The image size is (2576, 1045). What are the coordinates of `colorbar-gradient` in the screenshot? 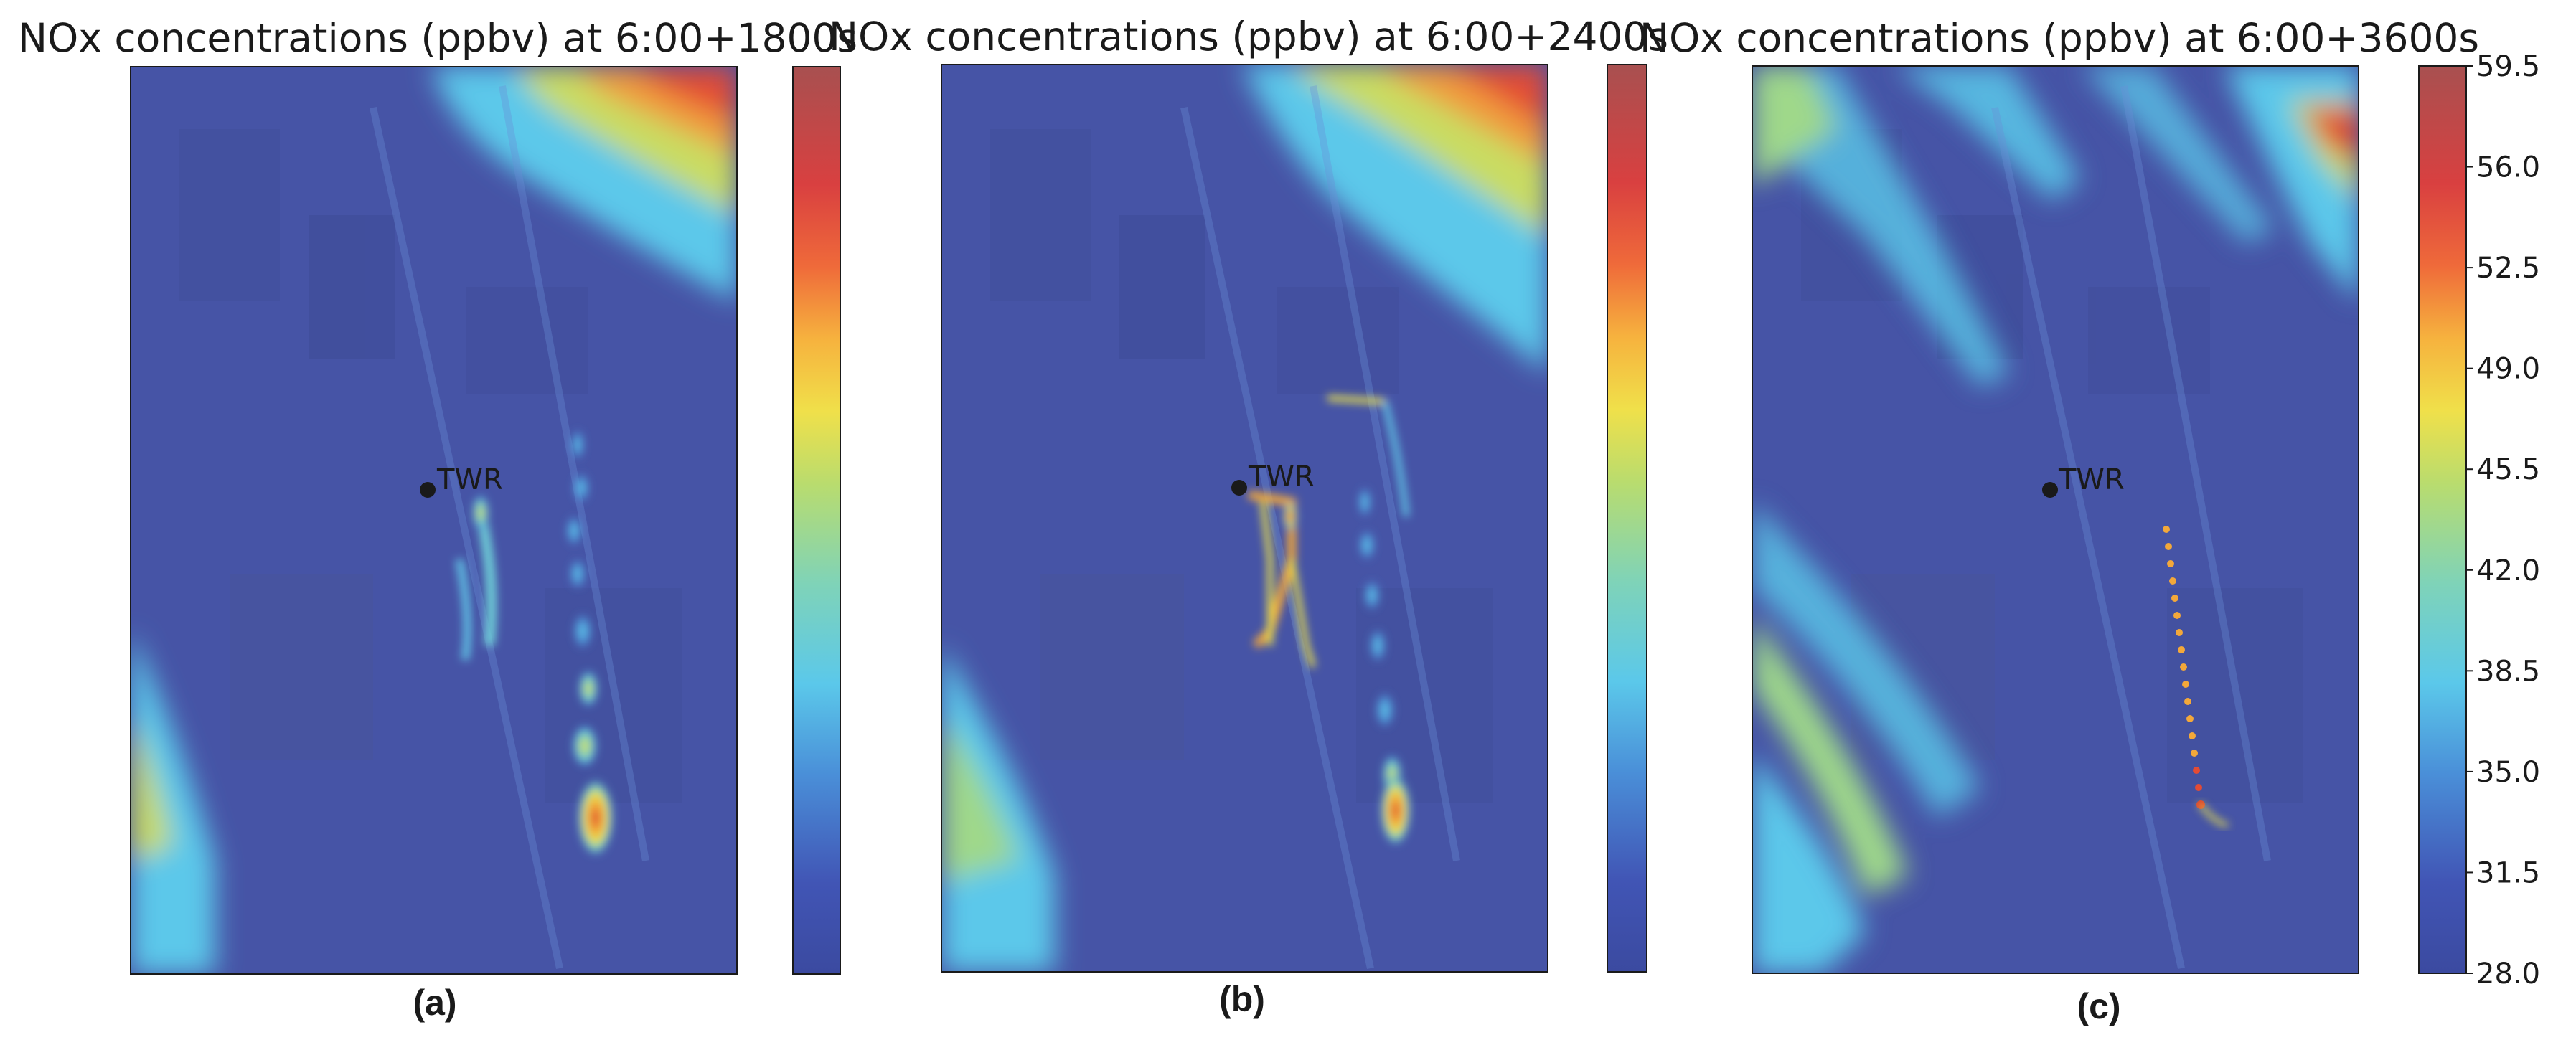 It's located at (2442, 519).